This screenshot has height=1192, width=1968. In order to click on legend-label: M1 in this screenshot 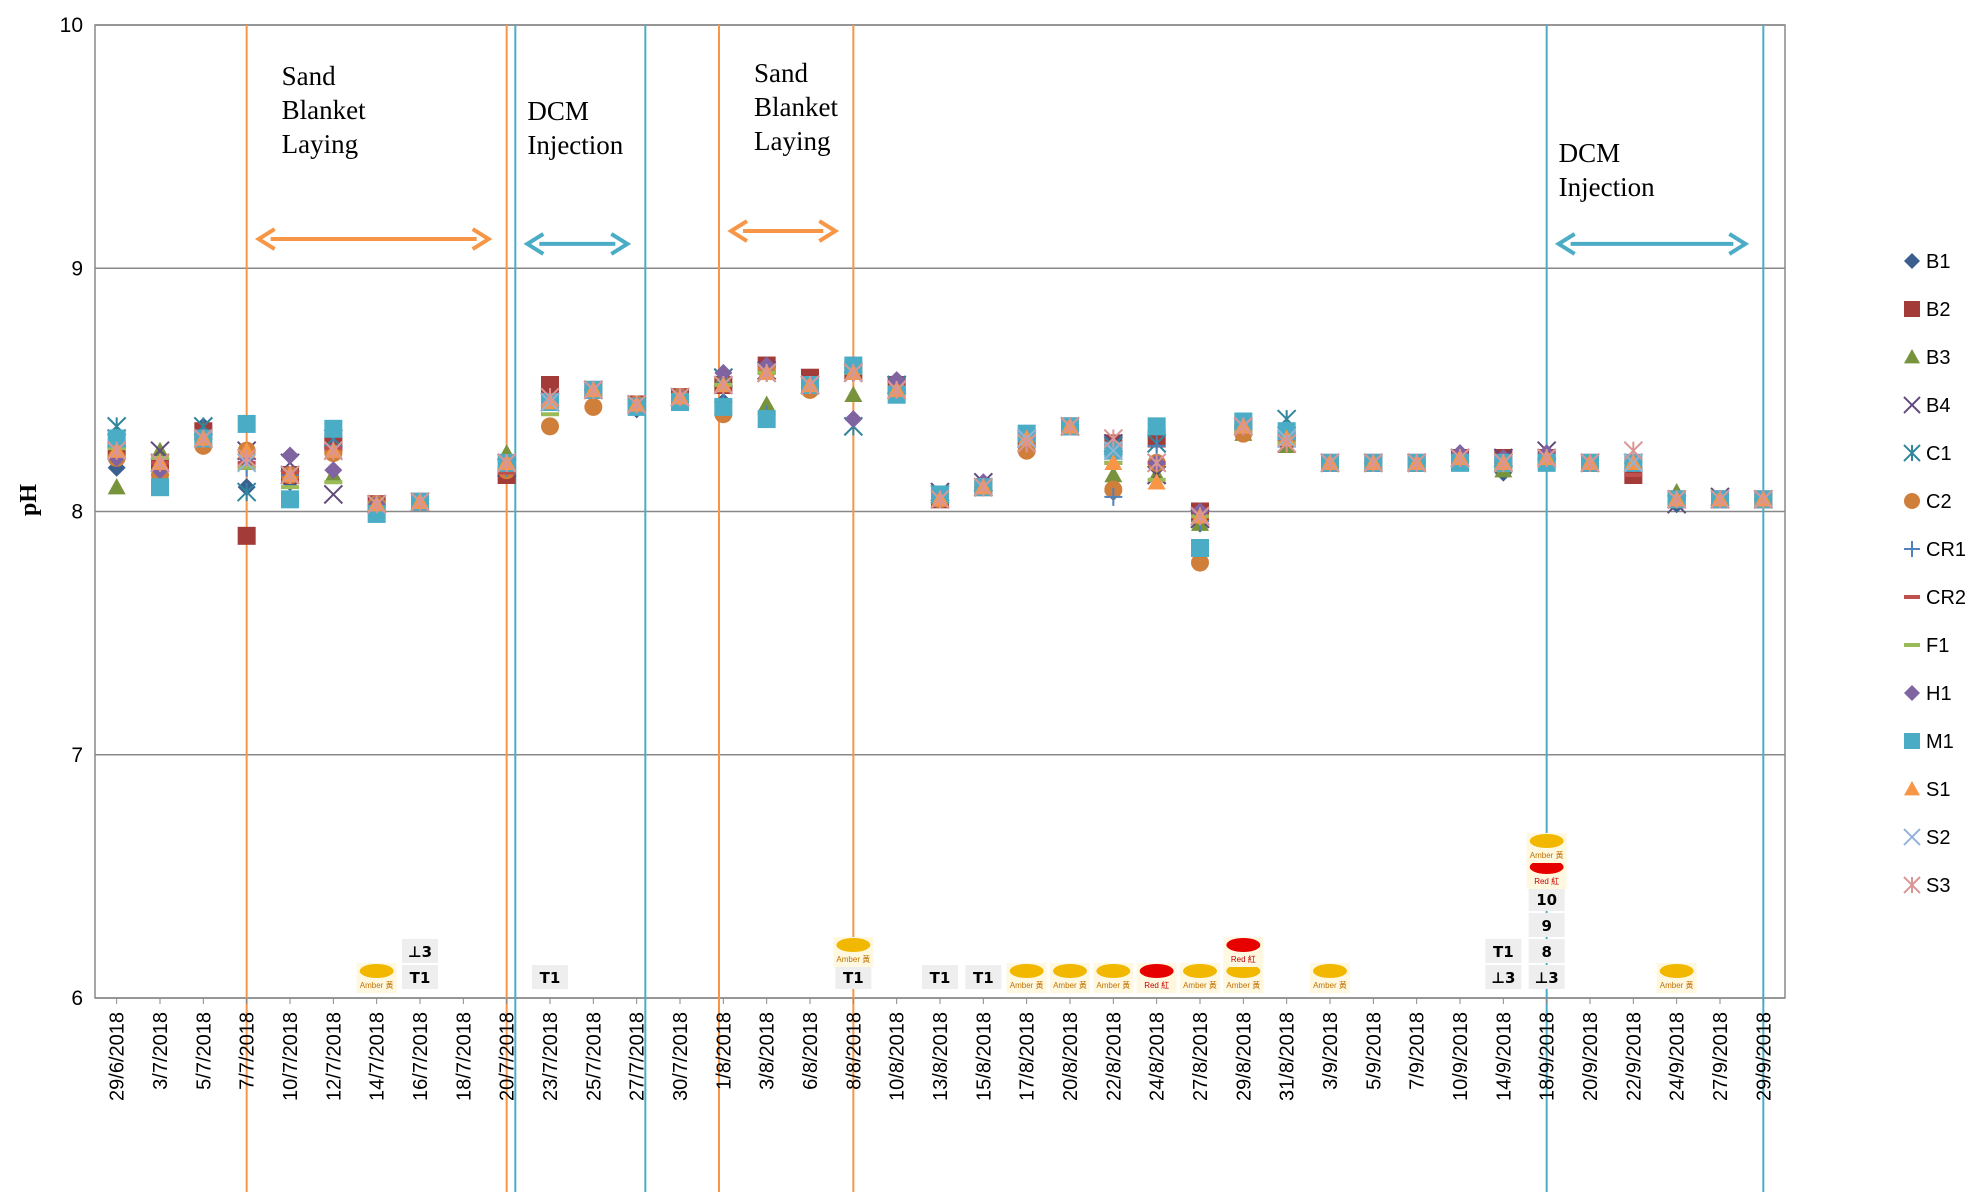, I will do `click(1940, 742)`.